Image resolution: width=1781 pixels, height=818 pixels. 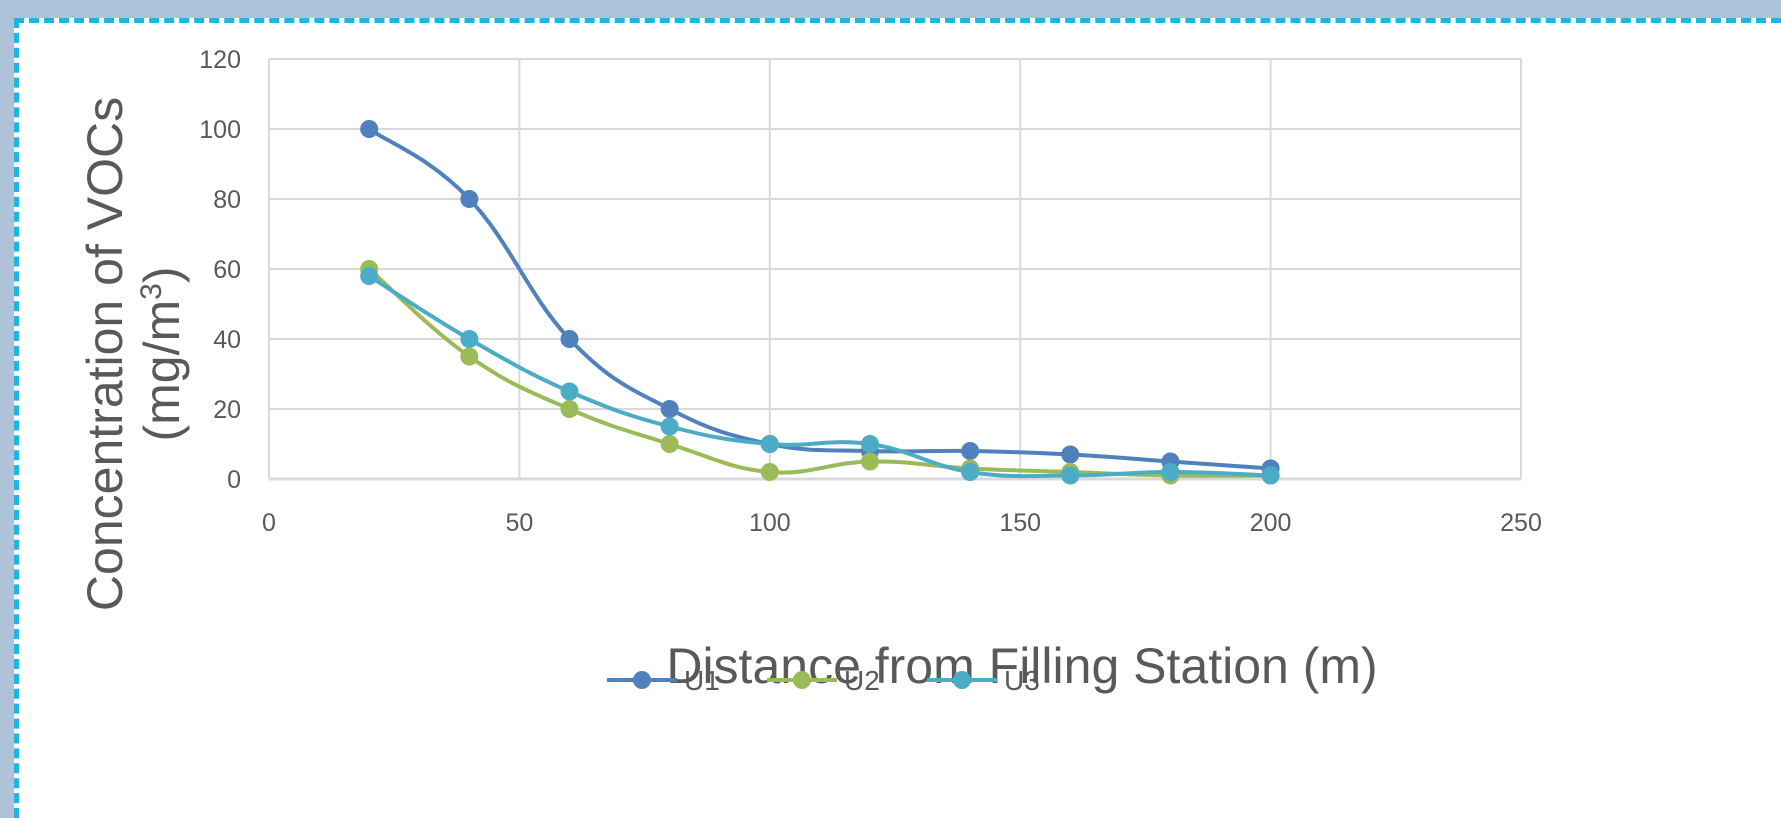 I want to click on legend-label-u3: U3, so click(x=1022, y=680).